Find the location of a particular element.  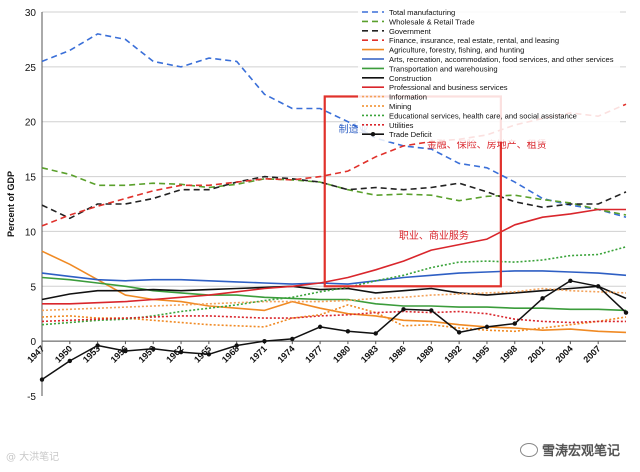

y-tick-label: 0 is located at coordinates (33, 342).